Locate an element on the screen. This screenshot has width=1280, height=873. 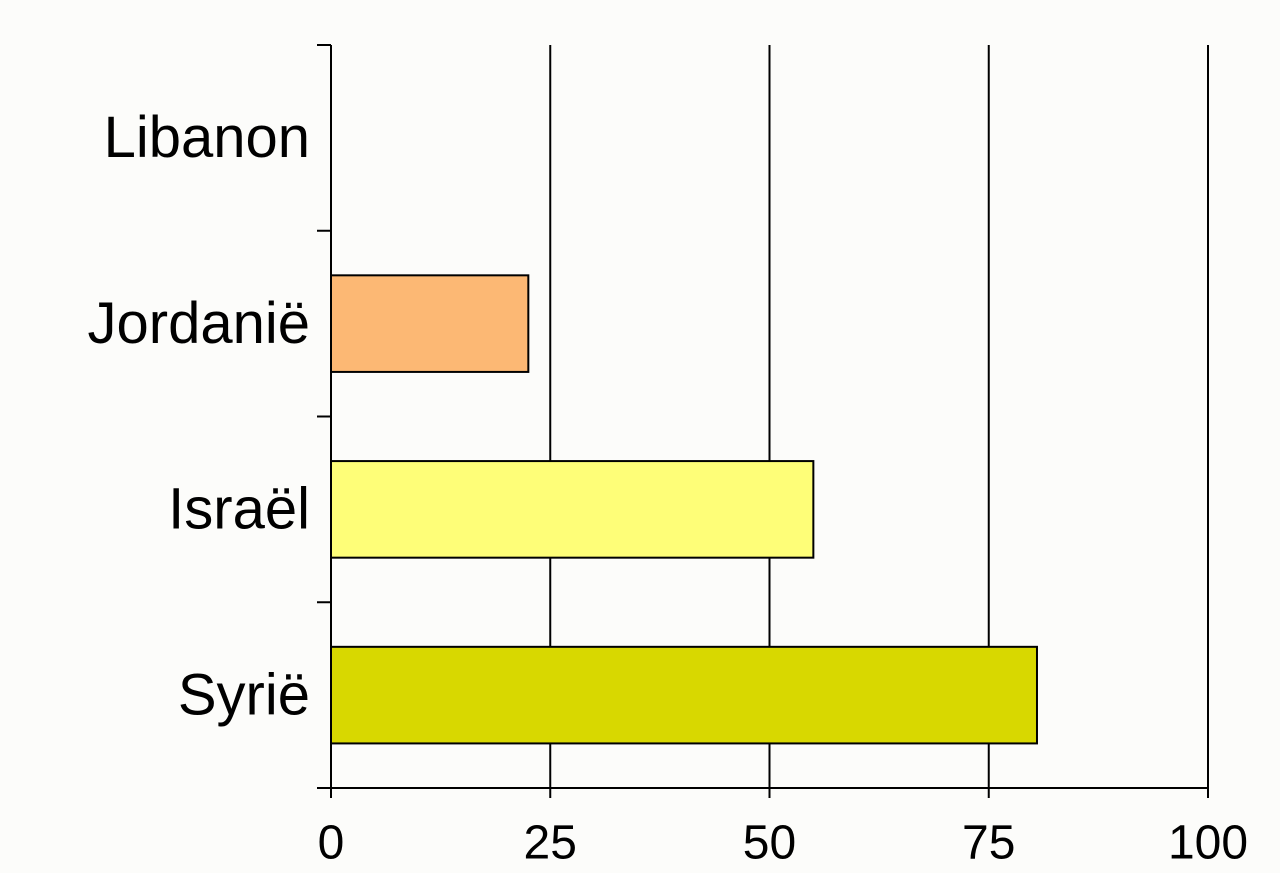
category-label: Syrië is located at coordinates (244, 694).